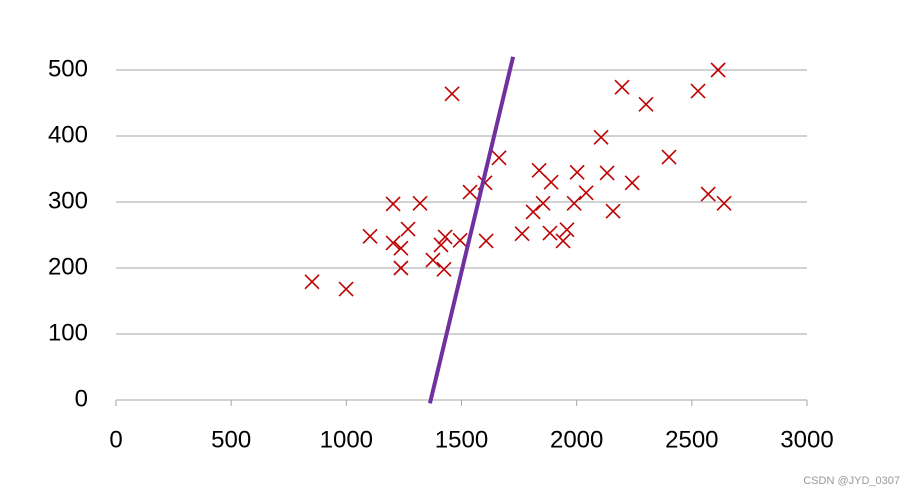 Image resolution: width=915 pixels, height=497 pixels. What do you see at coordinates (806, 439) in the screenshot?
I see `x-tick-label: 3000` at bounding box center [806, 439].